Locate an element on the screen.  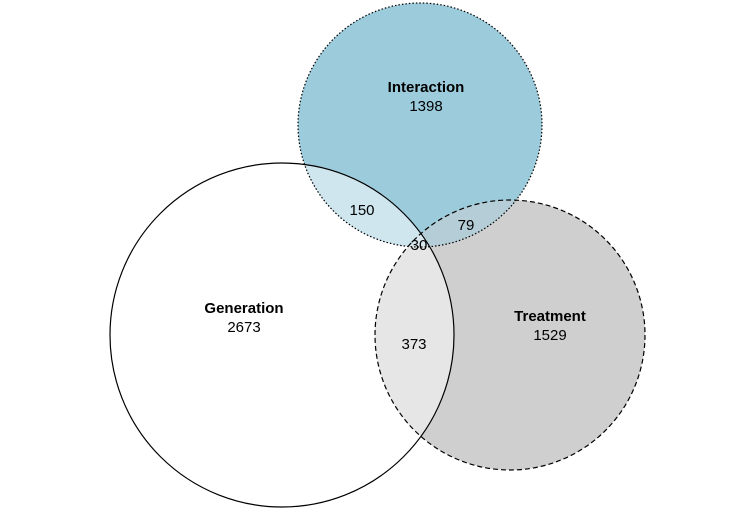
interaction-generation-overlap is located at coordinates (376, 205).